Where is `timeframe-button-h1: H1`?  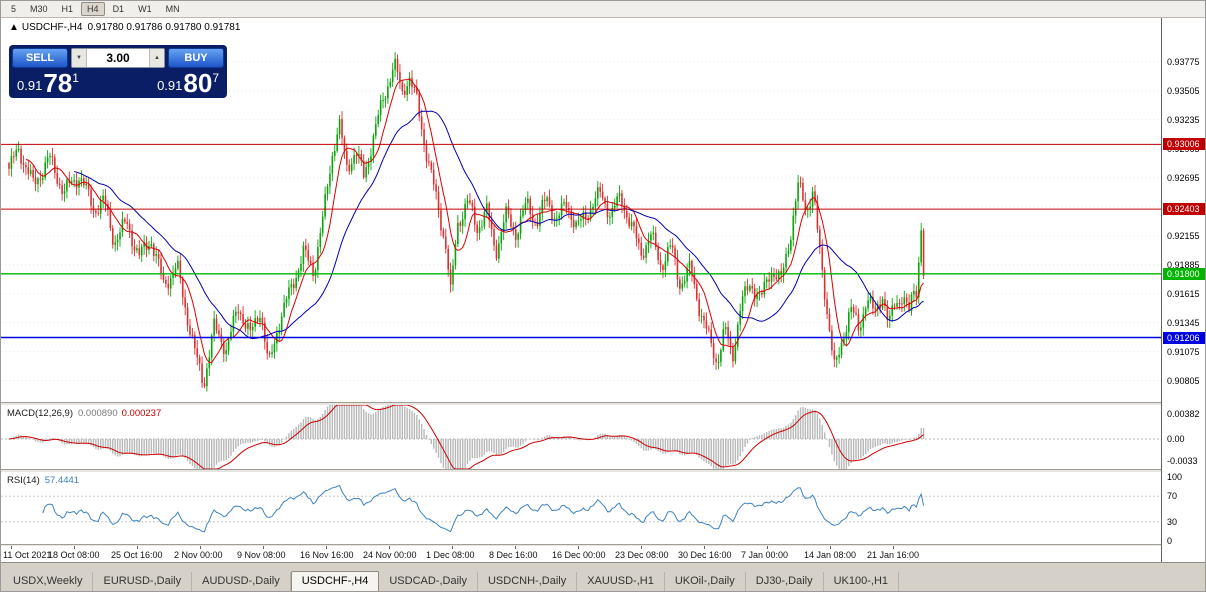 timeframe-button-h1: H1 is located at coordinates (67, 8).